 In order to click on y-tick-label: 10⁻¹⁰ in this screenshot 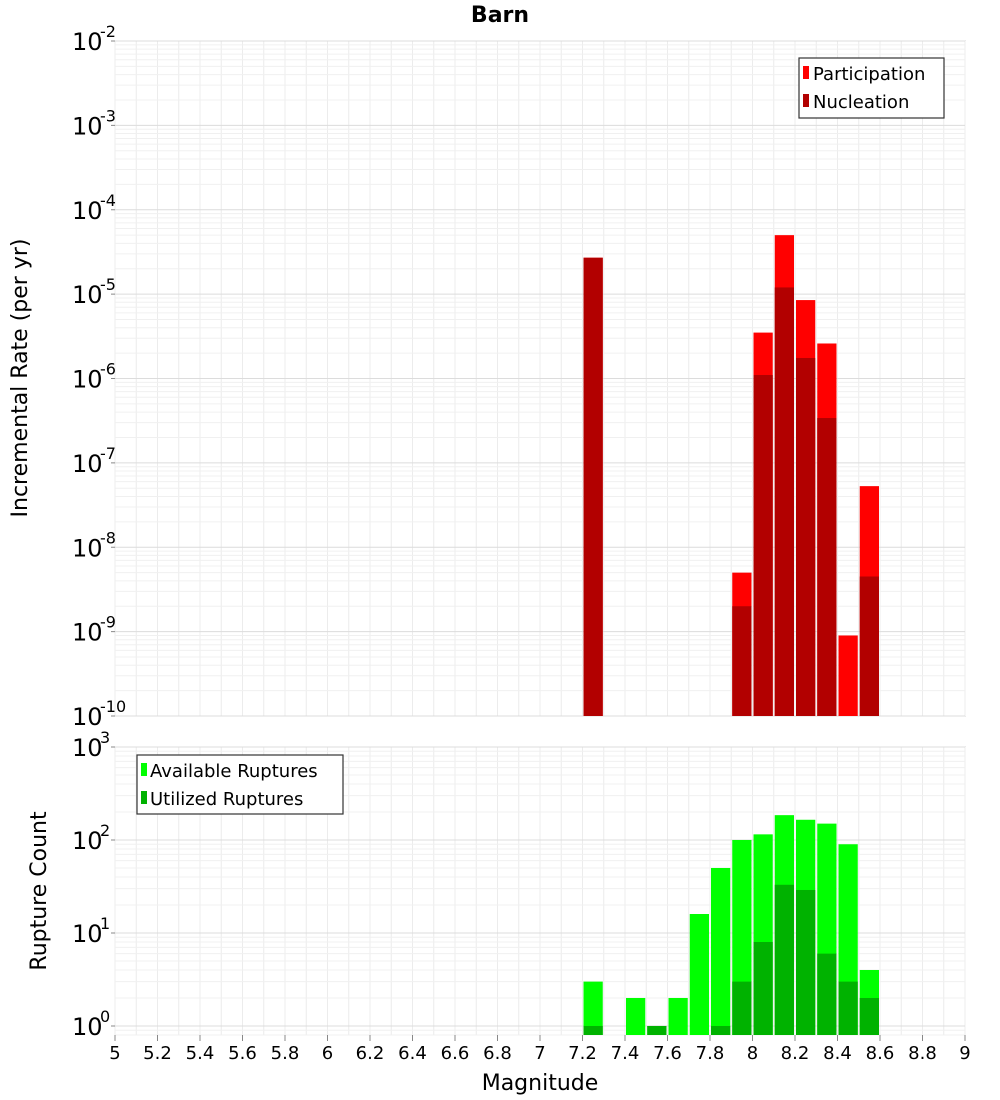, I will do `click(99, 714)`.